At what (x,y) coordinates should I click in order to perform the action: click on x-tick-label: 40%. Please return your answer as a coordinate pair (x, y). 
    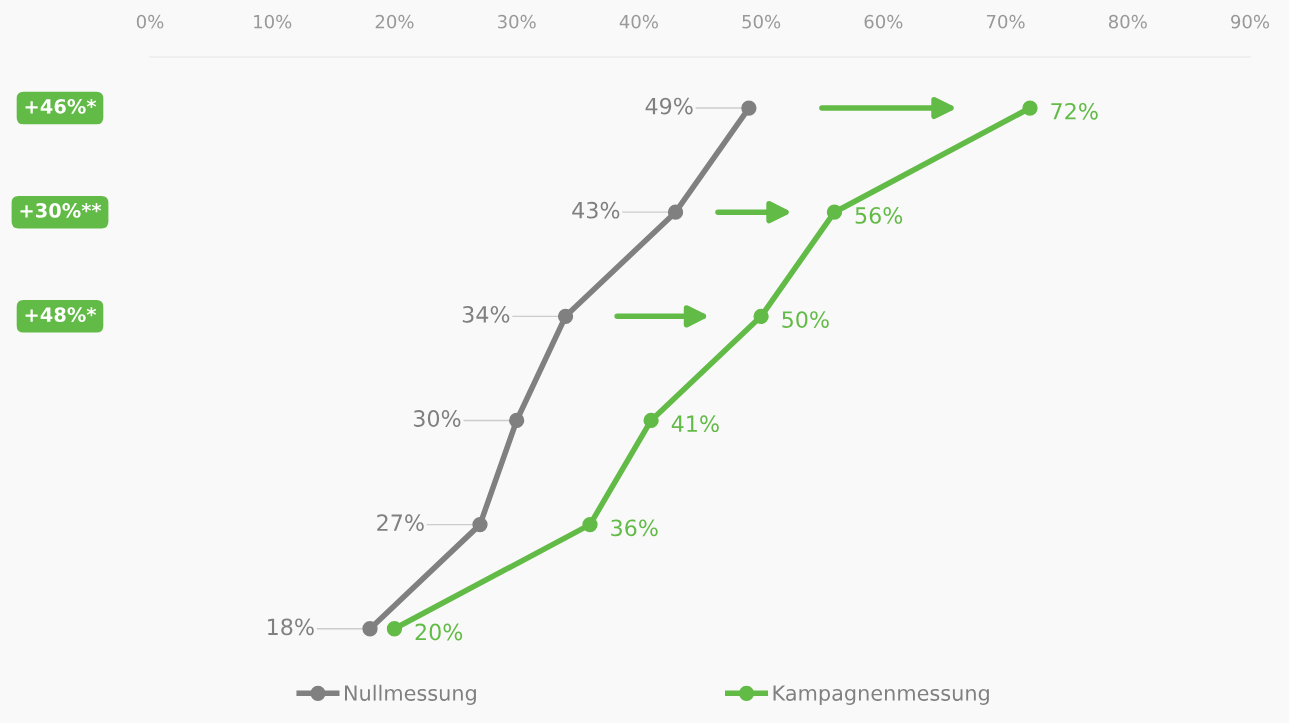
    Looking at the image, I should click on (638, 21).